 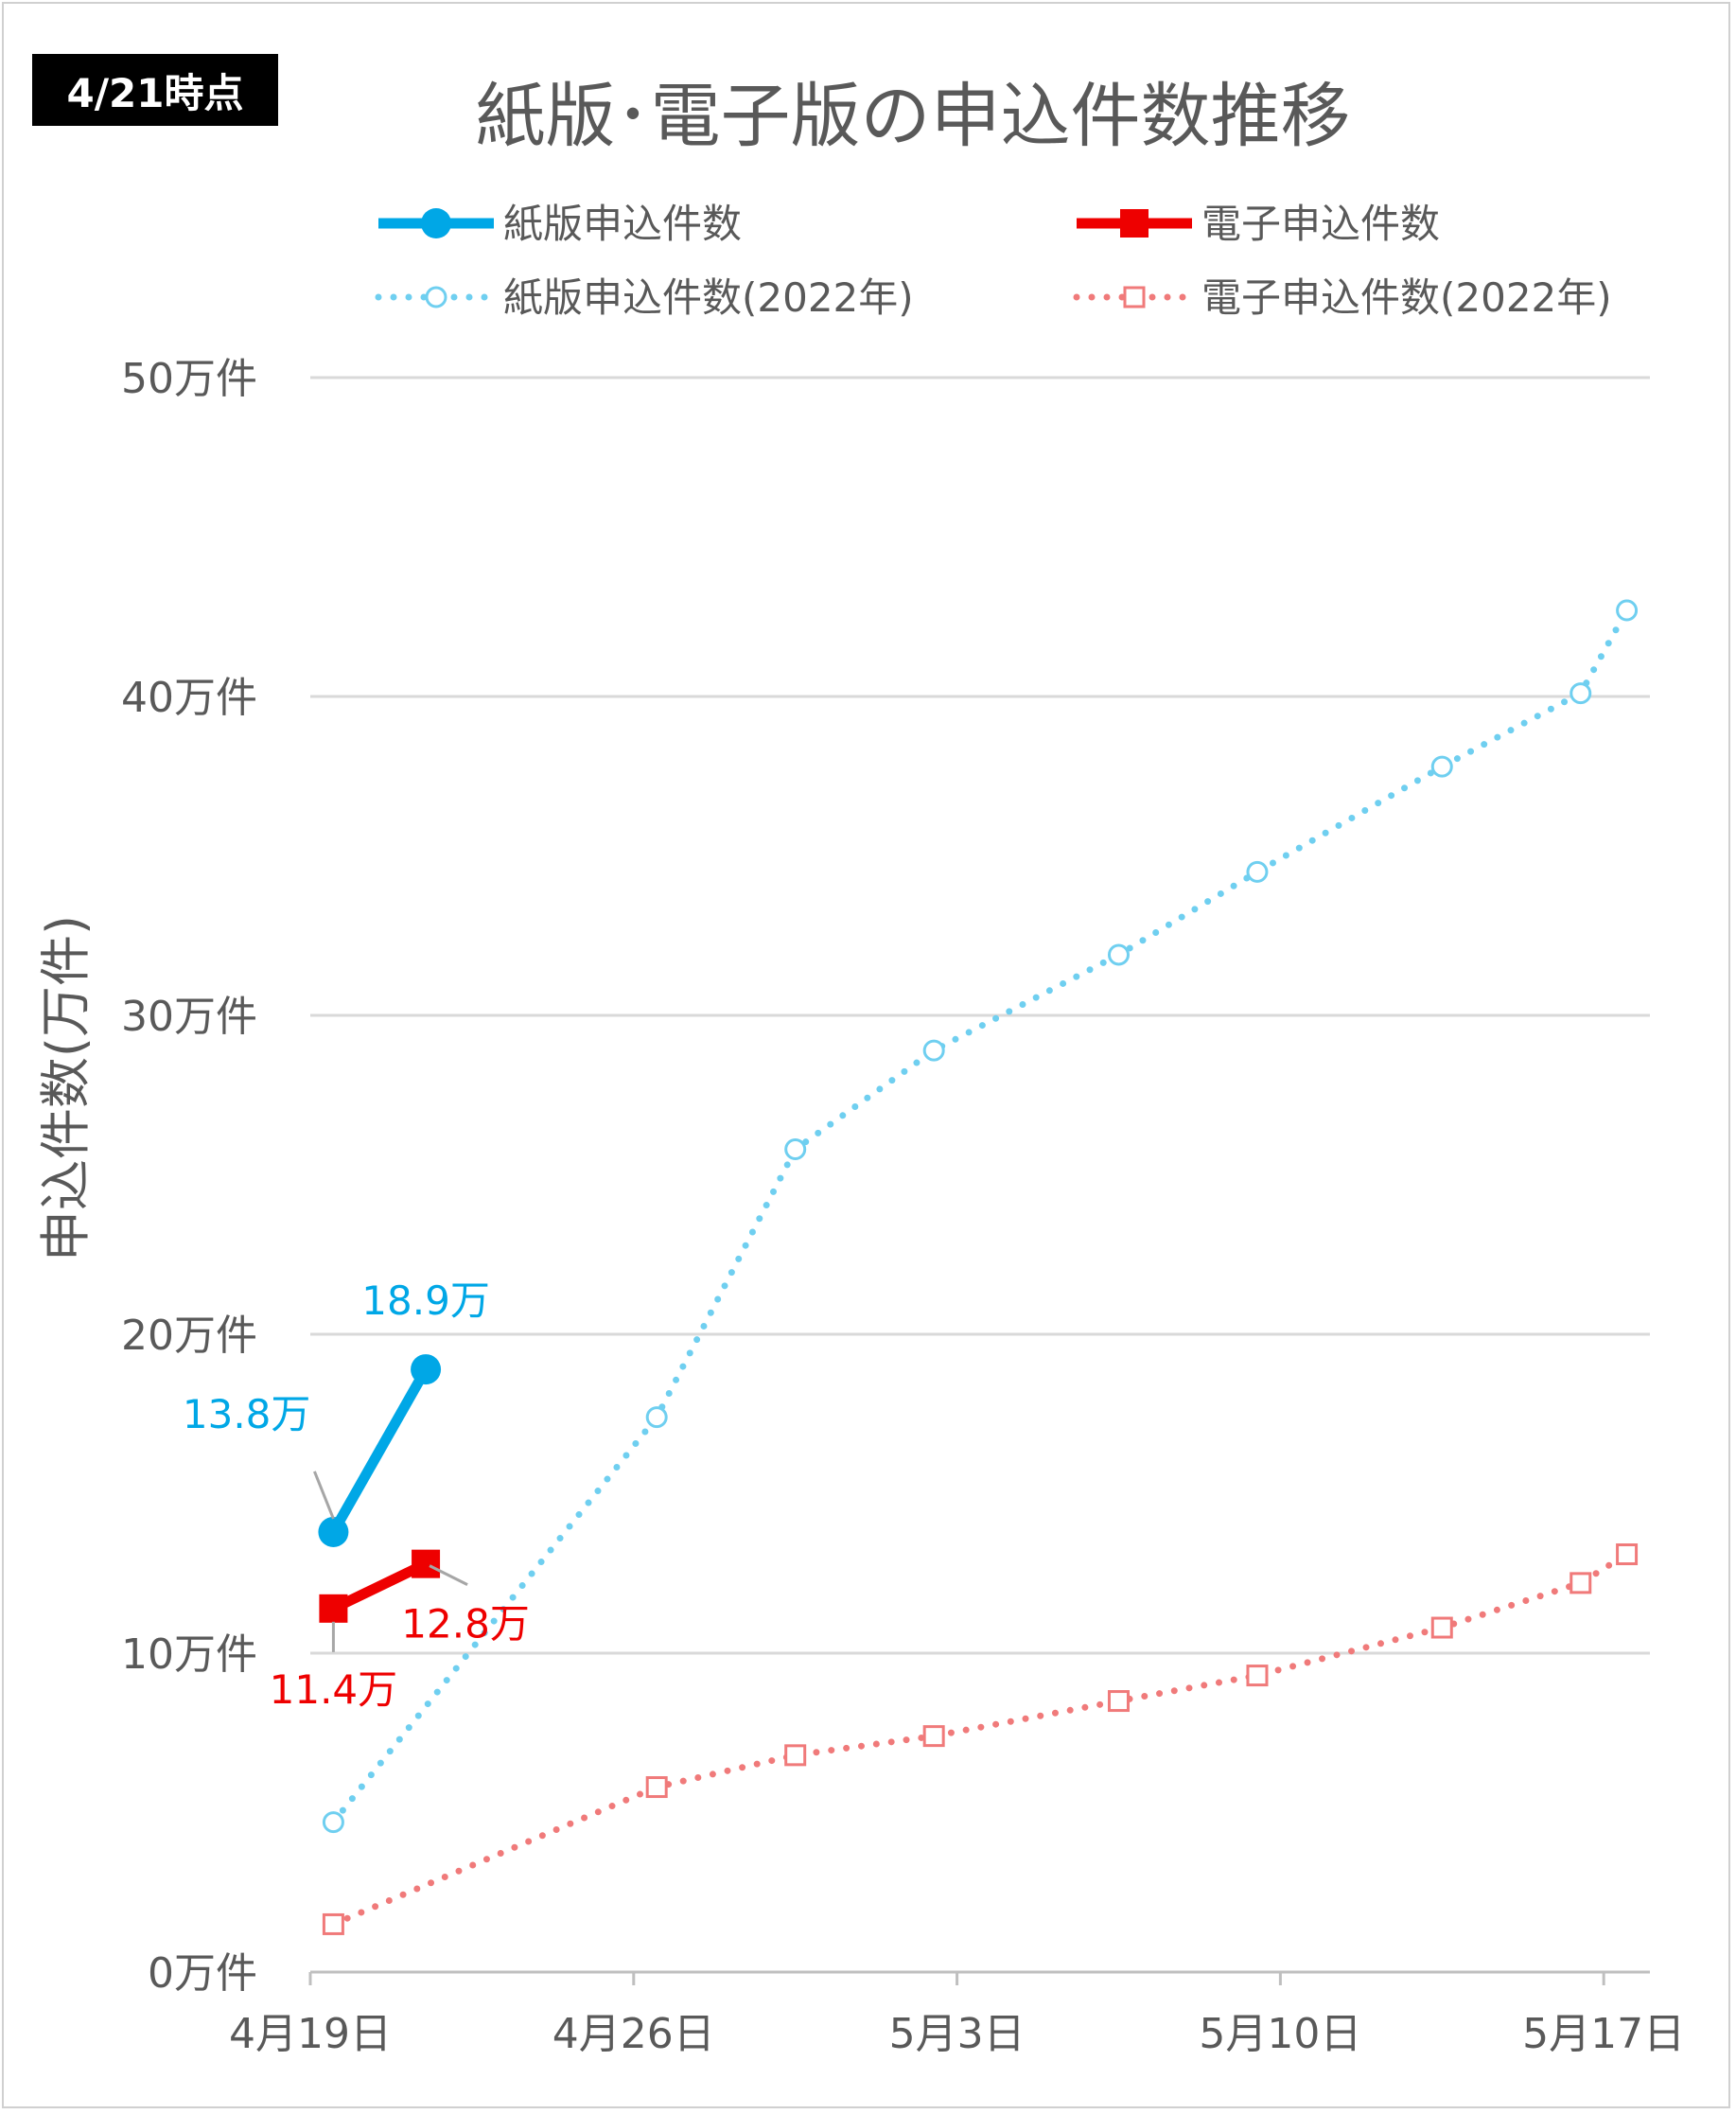 I want to click on x-axis: 4月19日 4月26日 5月3日 5月10日 5月17日, so click(x=957, y=2014).